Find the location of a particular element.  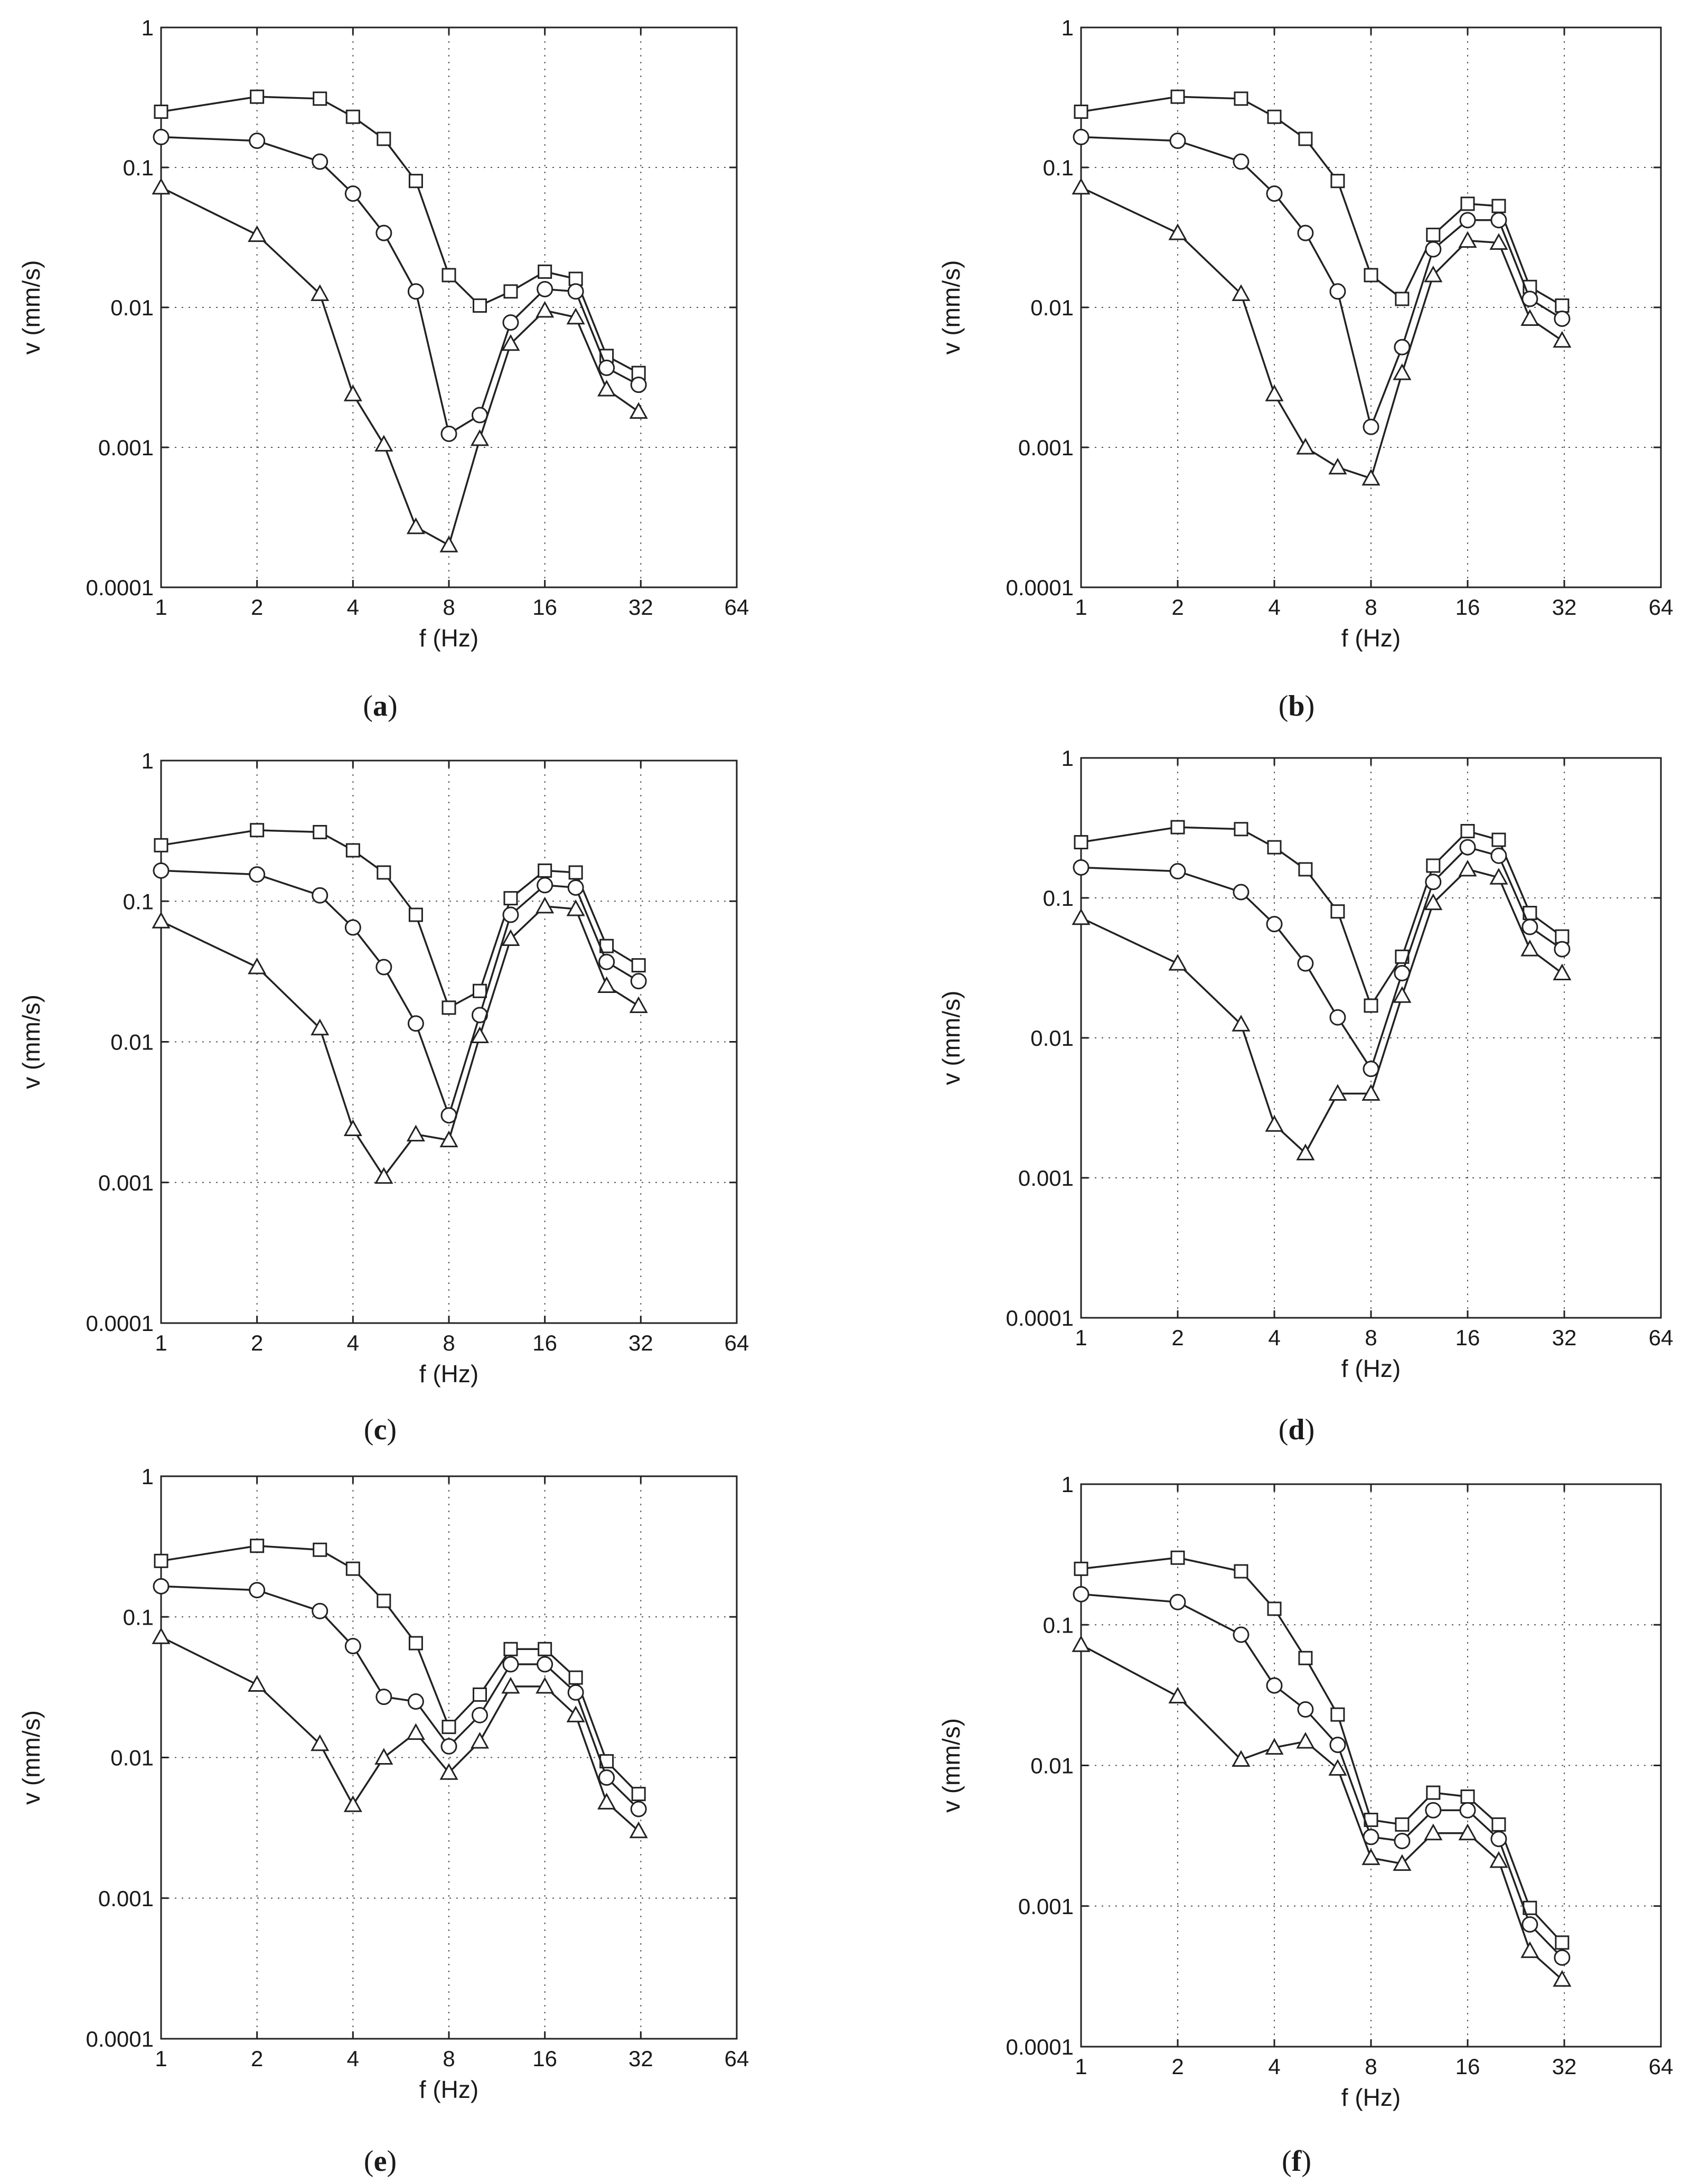

panel-caption: (f) is located at coordinates (1296, 2162).